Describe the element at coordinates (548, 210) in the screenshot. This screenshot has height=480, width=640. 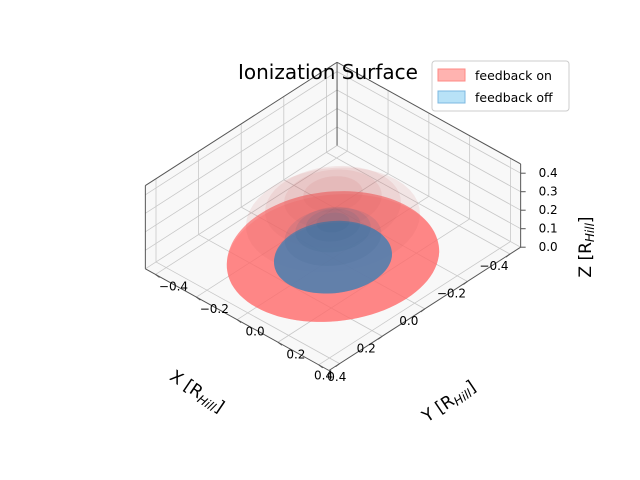
I see `z-tick-label: 0.2` at that location.